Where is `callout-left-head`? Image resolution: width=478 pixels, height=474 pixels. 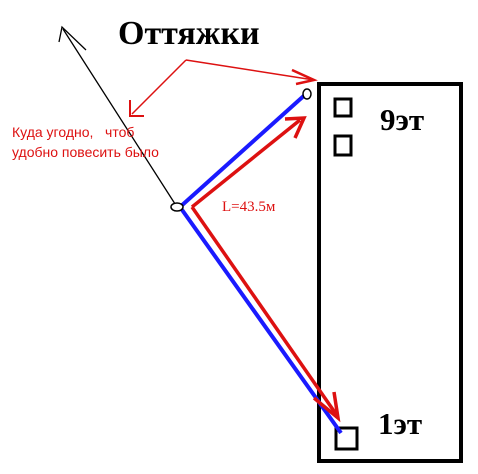 callout-left-head is located at coordinates (136, 108).